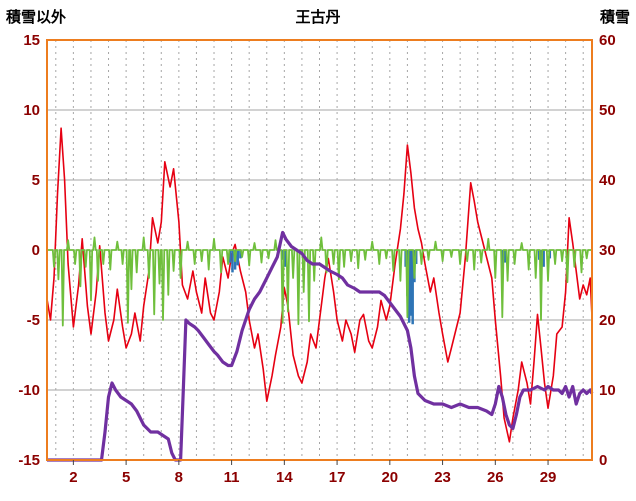 Image resolution: width=636 pixels, height=501 pixels. Describe the element at coordinates (614, 17) in the screenshot. I see `right-axis-title: 積雪` at that location.